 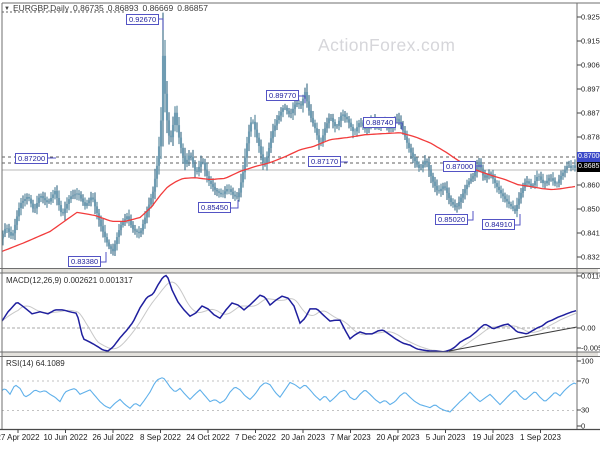 I want to click on price-annotation: 0.92670, so click(x=143, y=19).